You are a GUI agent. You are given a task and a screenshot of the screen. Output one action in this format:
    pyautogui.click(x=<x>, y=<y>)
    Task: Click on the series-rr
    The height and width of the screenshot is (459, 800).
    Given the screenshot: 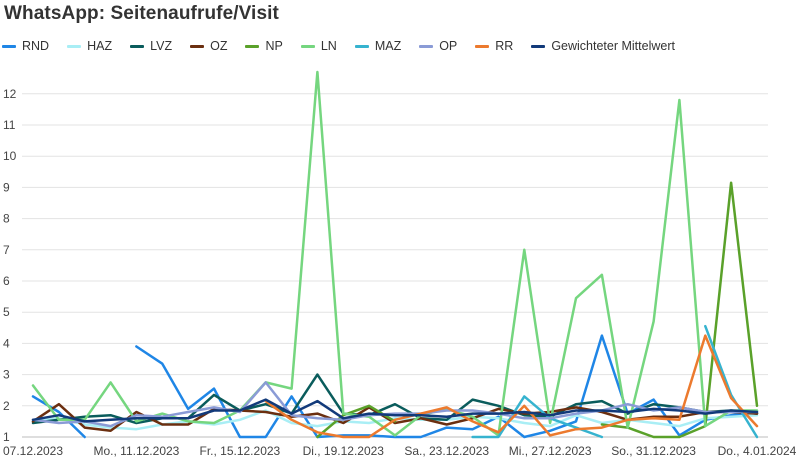 What is the action you would take?
    pyautogui.click(x=511, y=386)
    